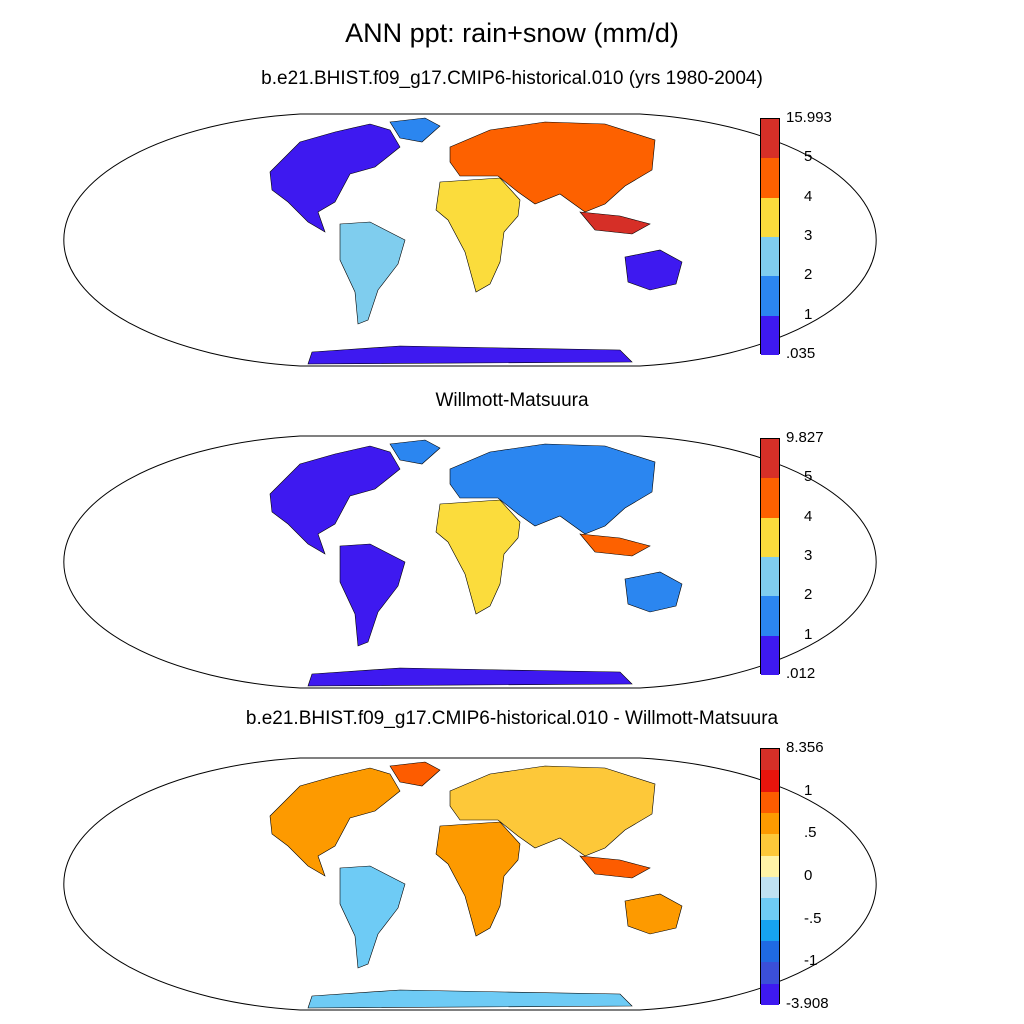 The image size is (1024, 1024). I want to click on colorbar-tick-label: .012, so click(801, 673).